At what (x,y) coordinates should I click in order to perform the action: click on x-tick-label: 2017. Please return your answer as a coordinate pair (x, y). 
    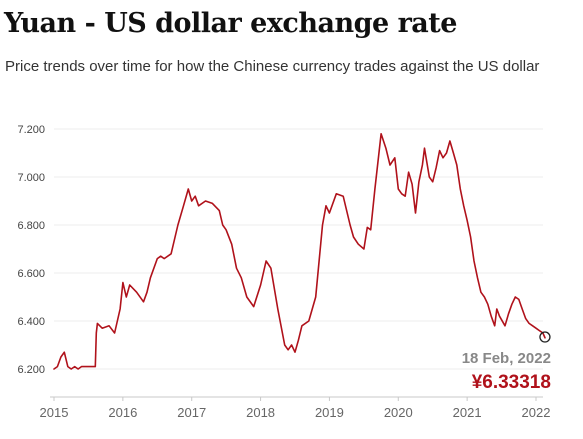
    Looking at the image, I should click on (191, 412).